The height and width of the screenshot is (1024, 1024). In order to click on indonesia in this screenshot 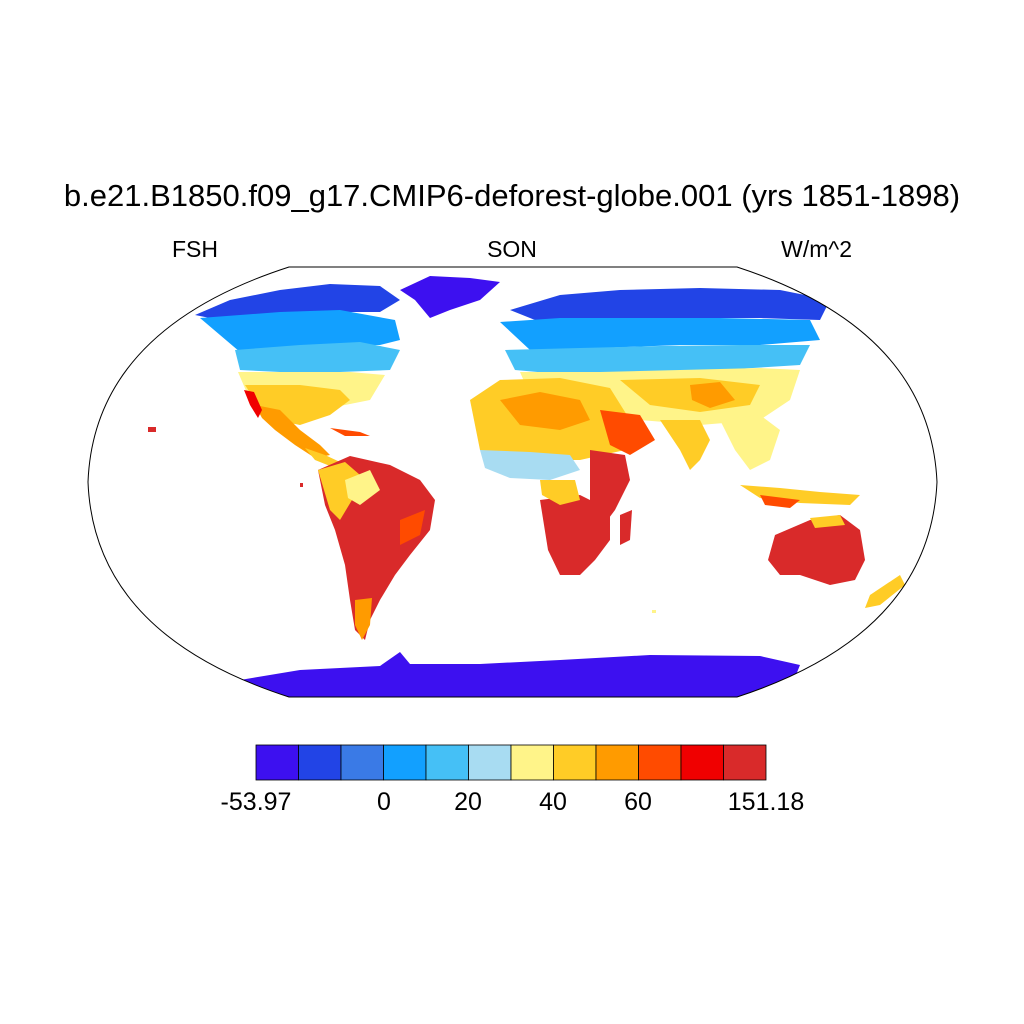, I will do `click(800, 495)`.